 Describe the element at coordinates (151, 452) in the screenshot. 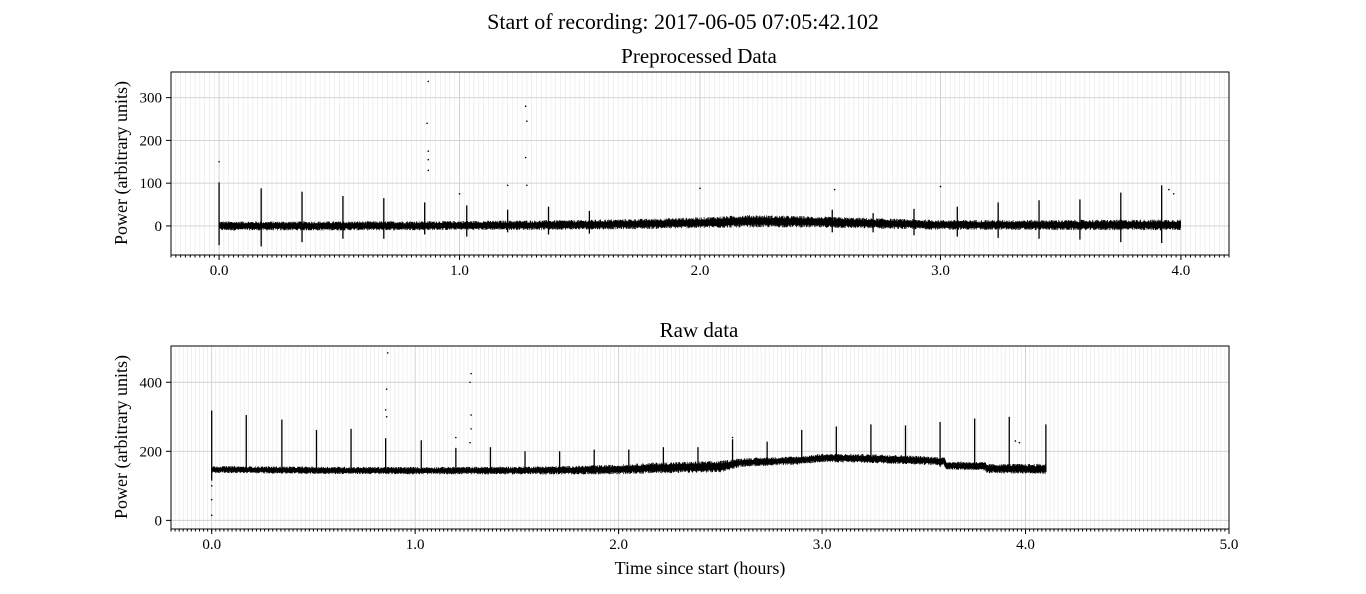

I see `raw-y-tick-label: 200` at that location.